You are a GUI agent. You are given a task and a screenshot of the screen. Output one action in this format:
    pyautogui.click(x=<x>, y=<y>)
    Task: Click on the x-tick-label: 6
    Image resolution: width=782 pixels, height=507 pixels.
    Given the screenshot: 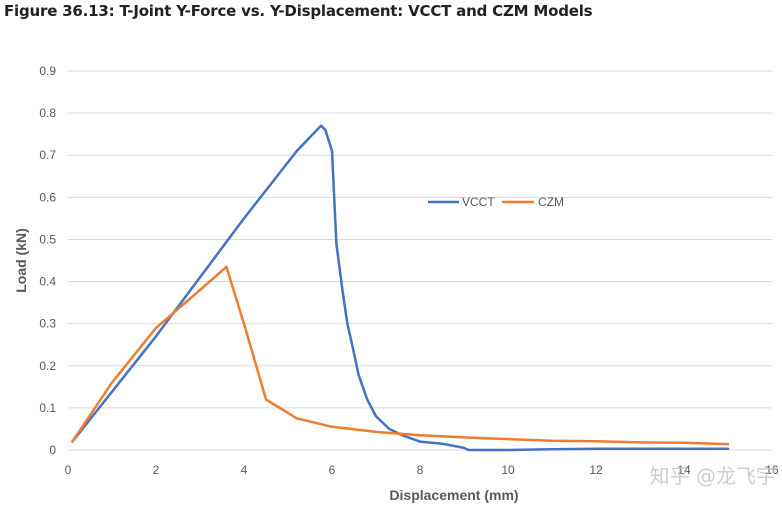 What is the action you would take?
    pyautogui.click(x=332, y=470)
    